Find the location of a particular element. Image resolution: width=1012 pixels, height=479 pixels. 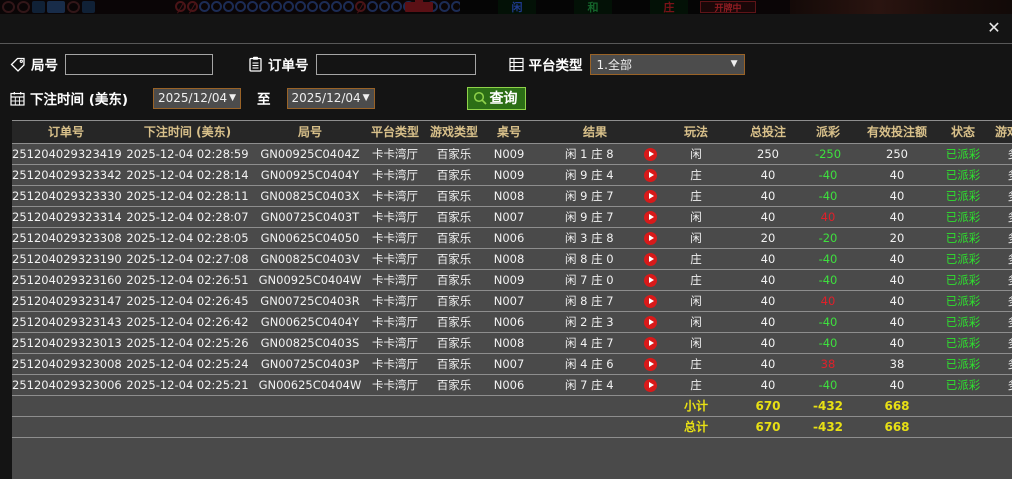

cell-table-no: N009 is located at coordinates (509, 154).